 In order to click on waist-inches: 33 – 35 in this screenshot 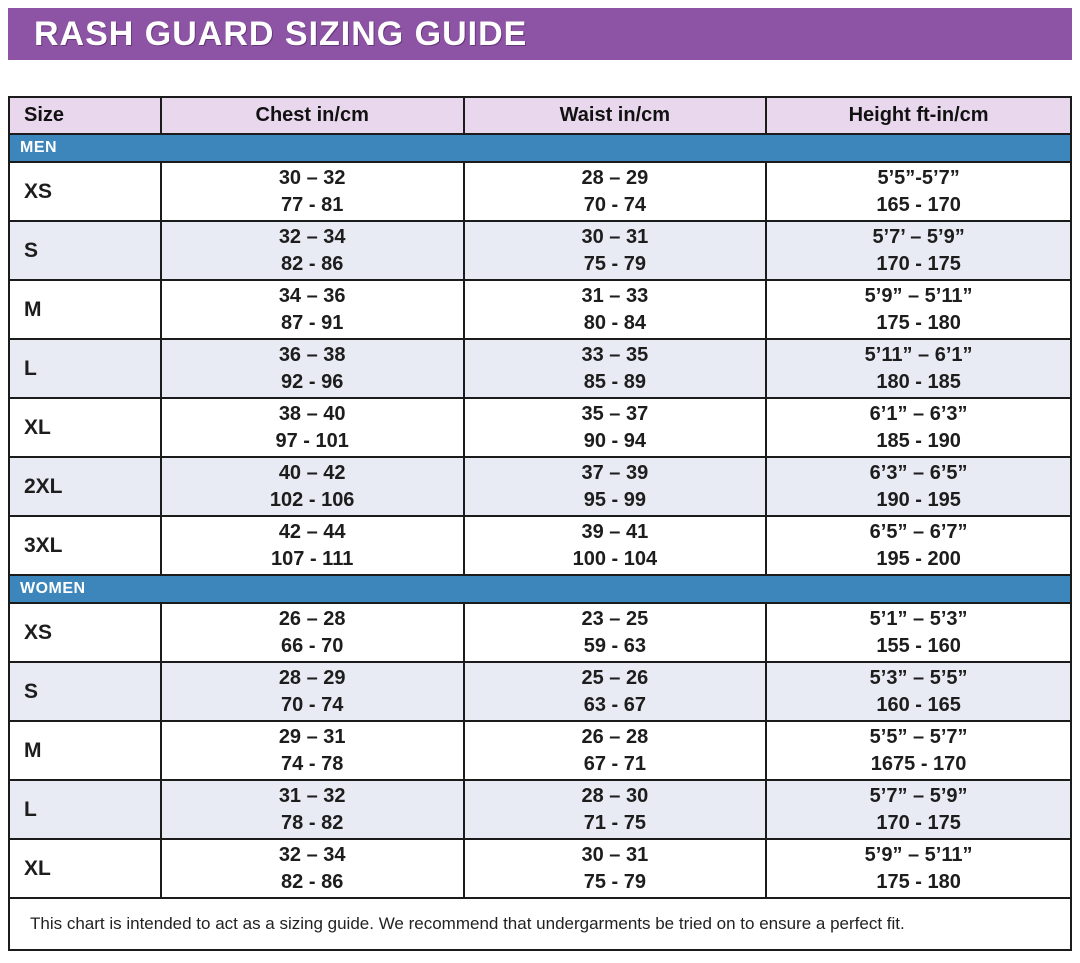, I will do `click(615, 355)`.